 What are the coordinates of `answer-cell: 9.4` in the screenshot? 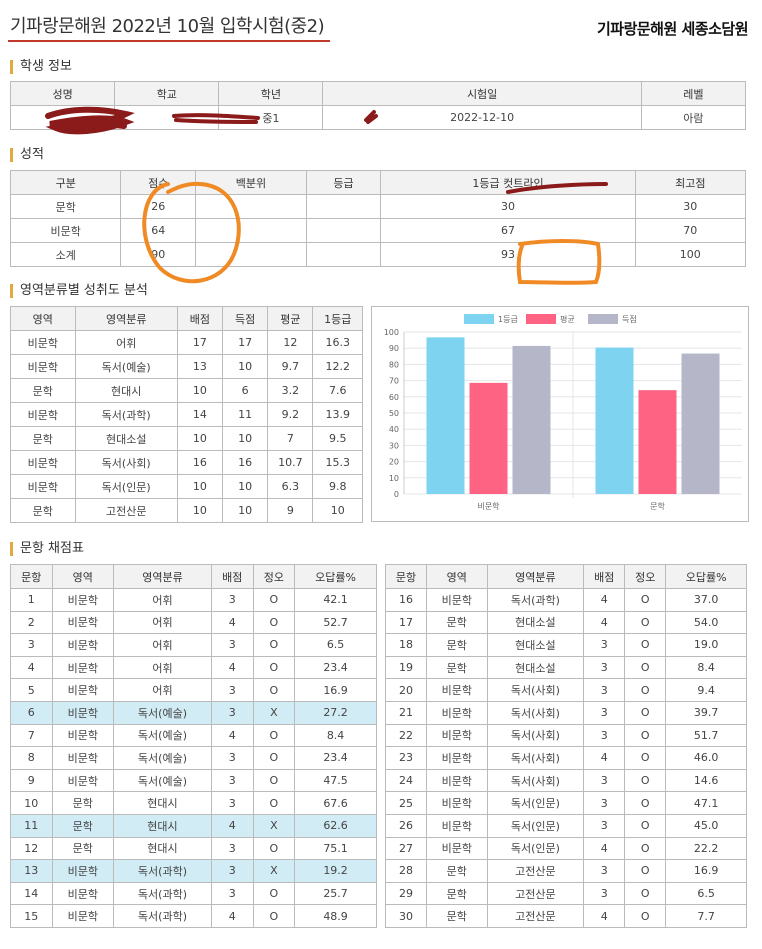 It's located at (706, 690).